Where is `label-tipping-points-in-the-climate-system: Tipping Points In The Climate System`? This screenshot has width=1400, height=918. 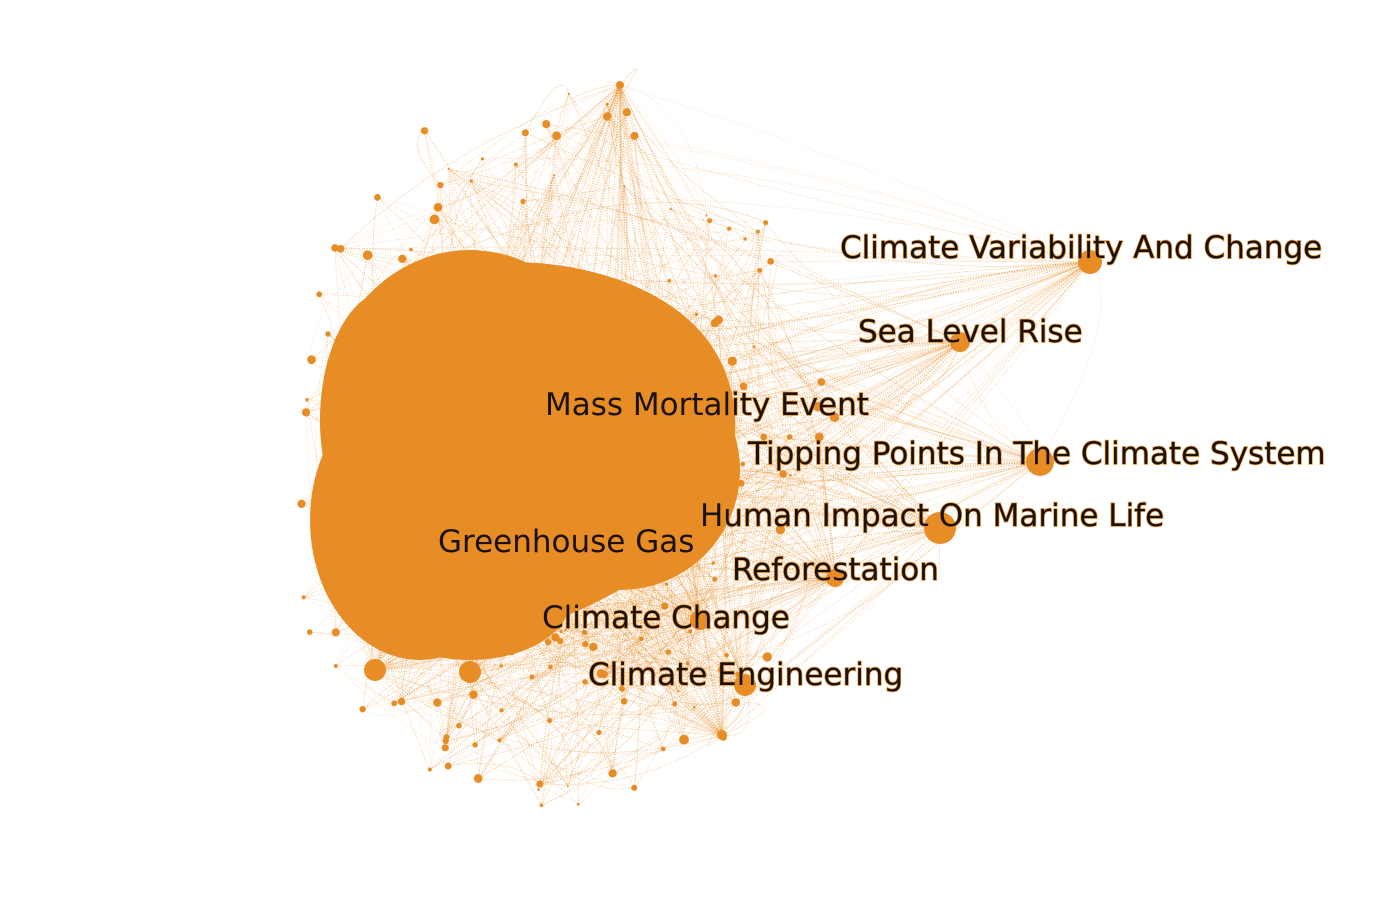
label-tipping-points-in-the-climate-system: Tipping Points In The Climate System is located at coordinates (1036, 454).